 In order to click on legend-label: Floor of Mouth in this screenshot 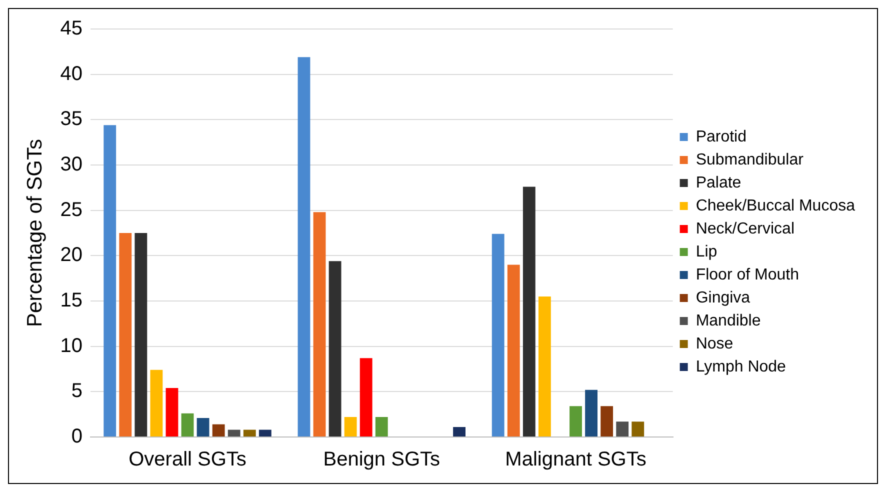, I will do `click(747, 275)`.